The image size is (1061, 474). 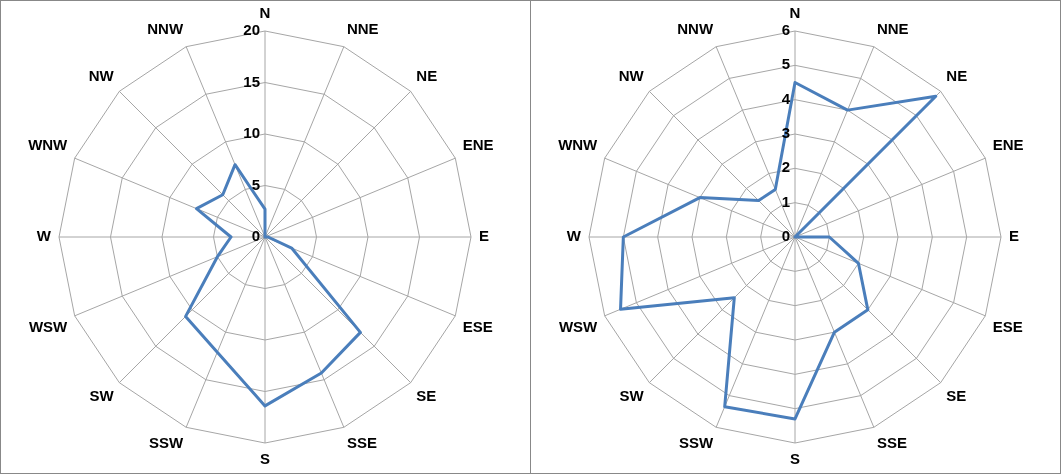 What do you see at coordinates (251, 81) in the screenshot?
I see `y-tick-label: 15` at bounding box center [251, 81].